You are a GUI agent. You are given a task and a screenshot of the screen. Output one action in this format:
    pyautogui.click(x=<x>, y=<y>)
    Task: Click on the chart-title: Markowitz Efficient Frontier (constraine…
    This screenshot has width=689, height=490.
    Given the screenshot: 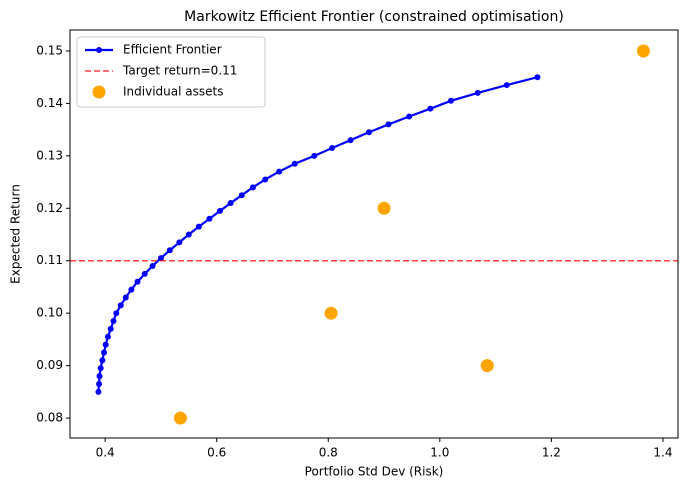 What is the action you would take?
    pyautogui.click(x=374, y=17)
    